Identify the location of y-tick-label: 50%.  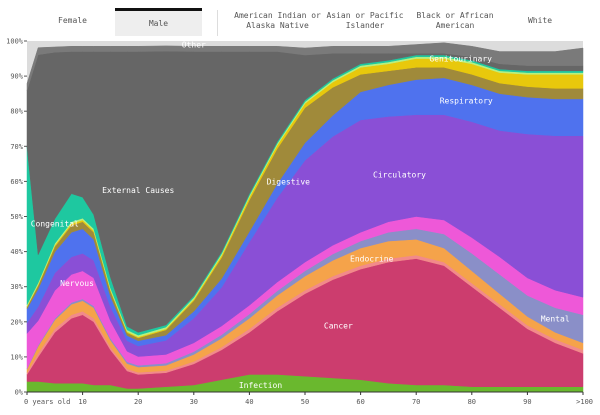
(16, 217).